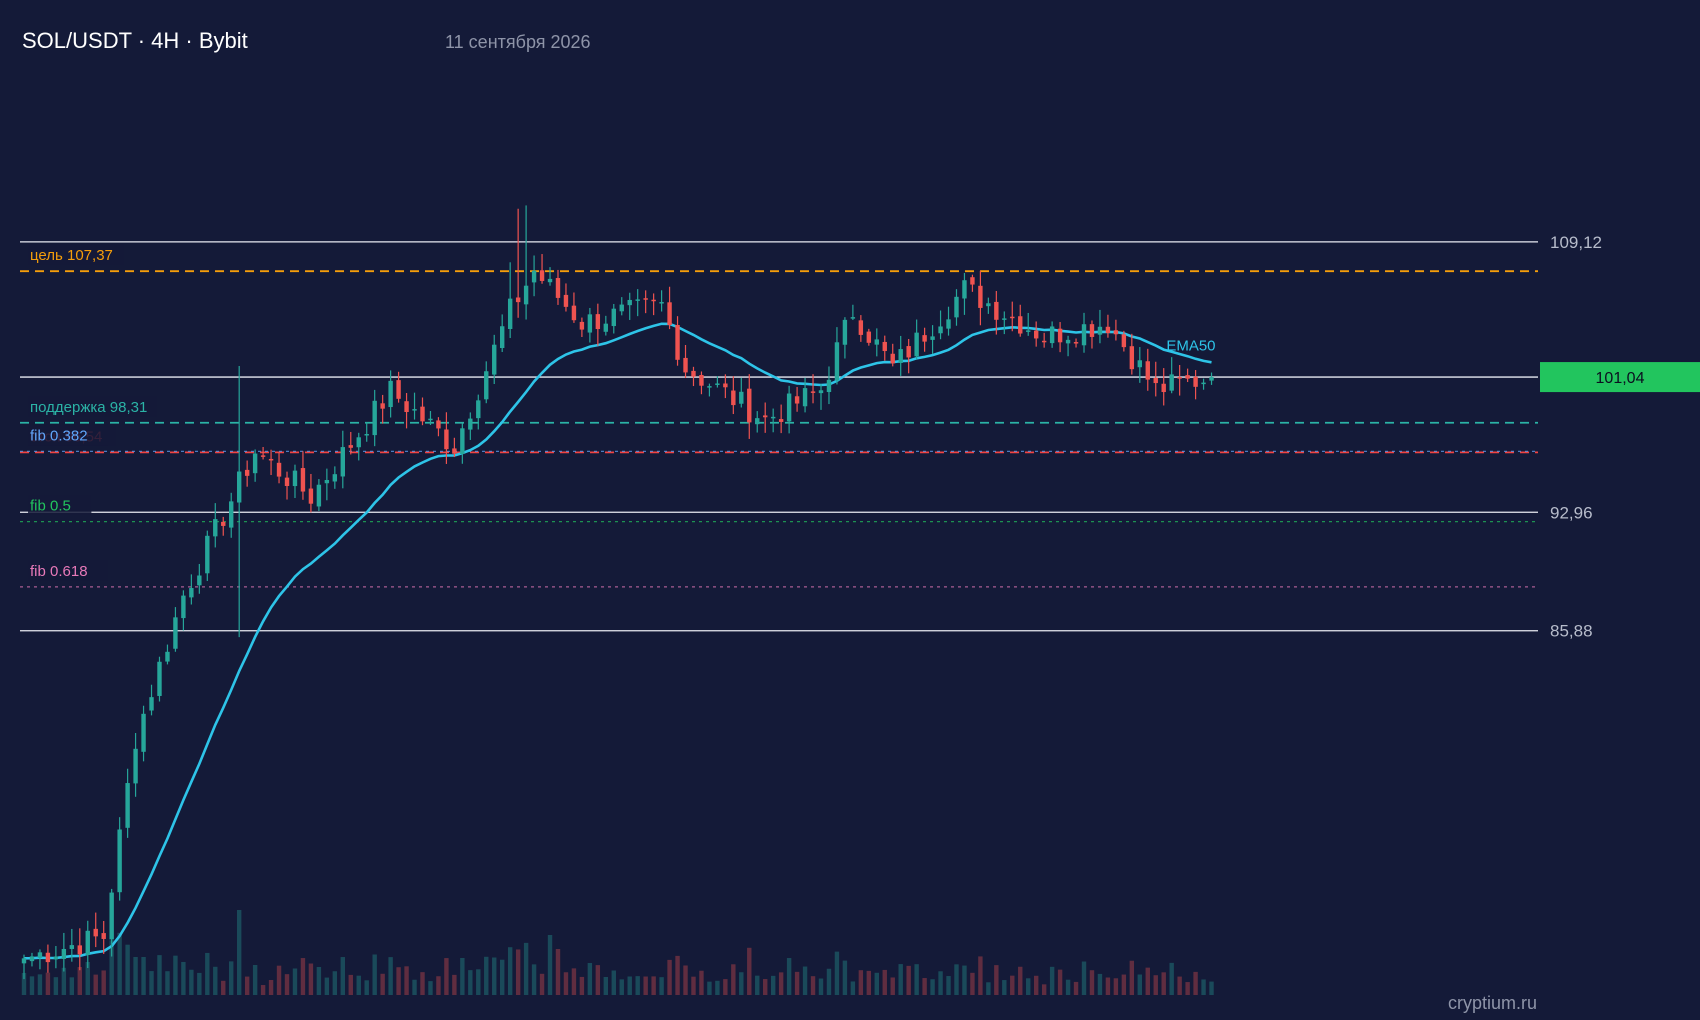  What do you see at coordinates (68, 570) in the screenshot?
I see `fib-0618-label-bg` at bounding box center [68, 570].